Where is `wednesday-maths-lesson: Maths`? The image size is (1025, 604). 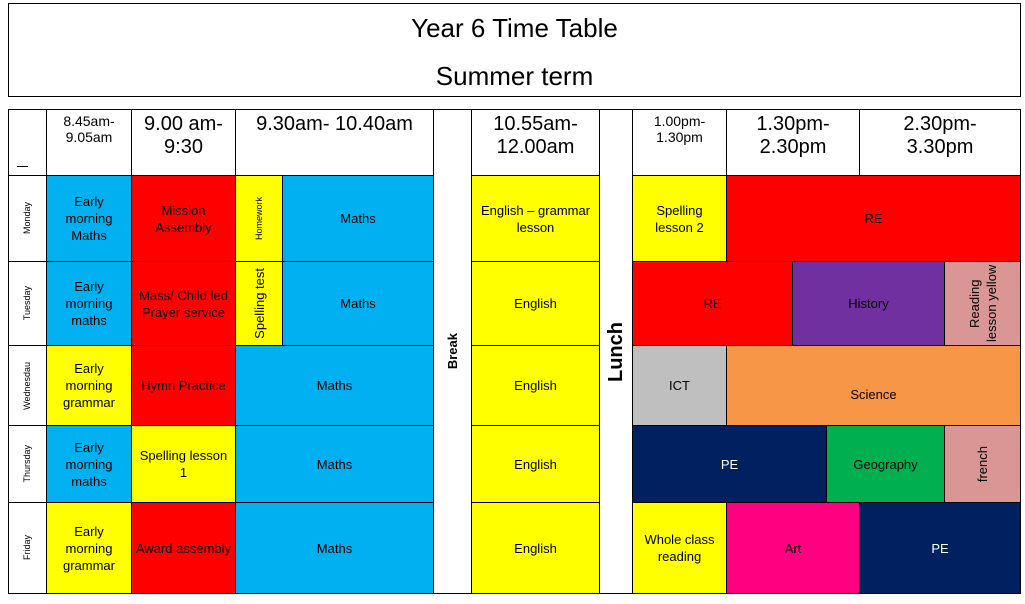
wednesday-maths-lesson: Maths is located at coordinates (334, 385).